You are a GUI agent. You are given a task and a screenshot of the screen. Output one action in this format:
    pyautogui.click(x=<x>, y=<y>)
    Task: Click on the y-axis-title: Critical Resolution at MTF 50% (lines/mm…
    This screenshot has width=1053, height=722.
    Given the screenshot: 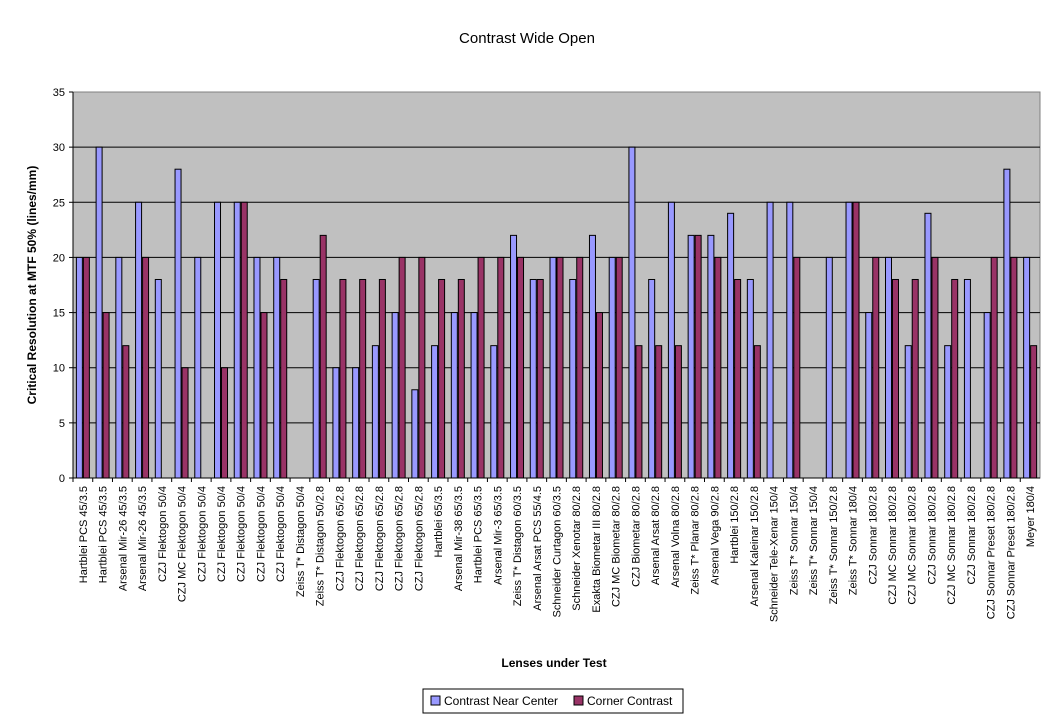 What is the action you would take?
    pyautogui.click(x=32, y=285)
    